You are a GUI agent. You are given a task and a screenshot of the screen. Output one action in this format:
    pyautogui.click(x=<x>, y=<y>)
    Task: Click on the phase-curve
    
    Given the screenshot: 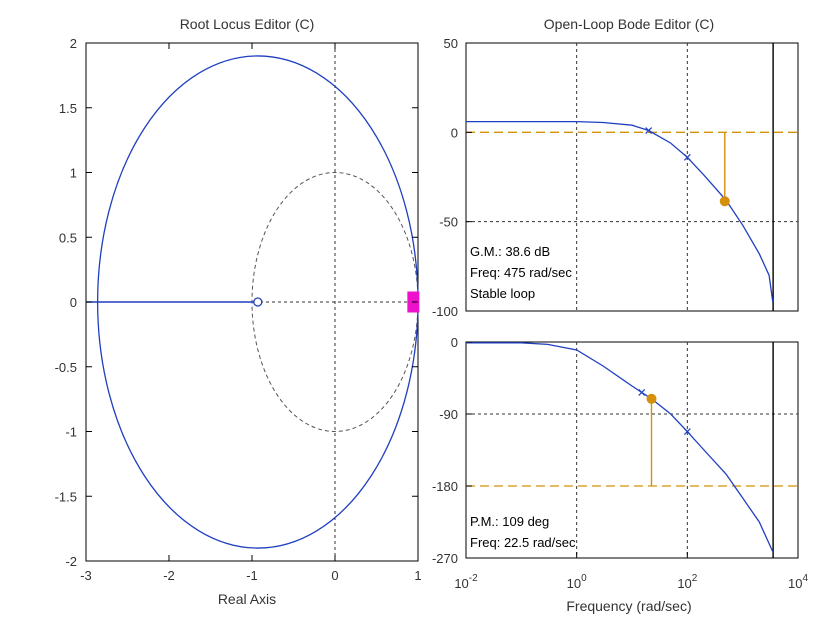 What is the action you would take?
    pyautogui.click(x=620, y=447)
    